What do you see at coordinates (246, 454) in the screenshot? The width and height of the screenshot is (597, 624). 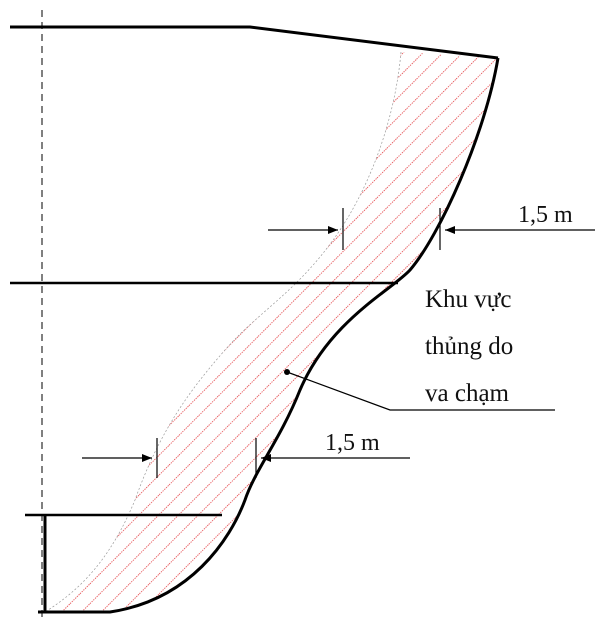 I see `lower-dimension: 1,5 m` at bounding box center [246, 454].